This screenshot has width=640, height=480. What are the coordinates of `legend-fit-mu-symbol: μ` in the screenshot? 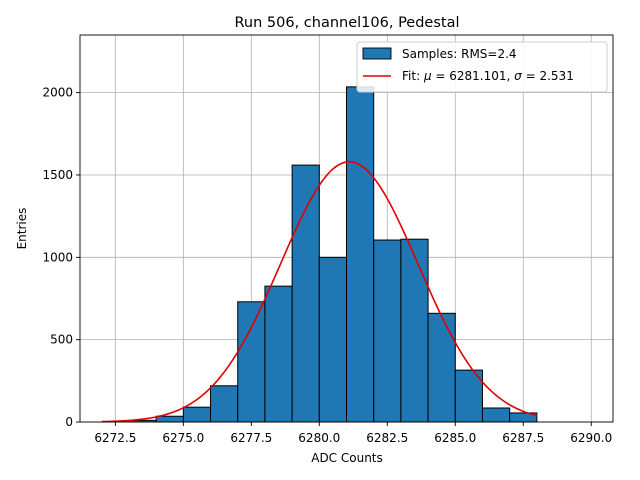 It's located at (427, 76).